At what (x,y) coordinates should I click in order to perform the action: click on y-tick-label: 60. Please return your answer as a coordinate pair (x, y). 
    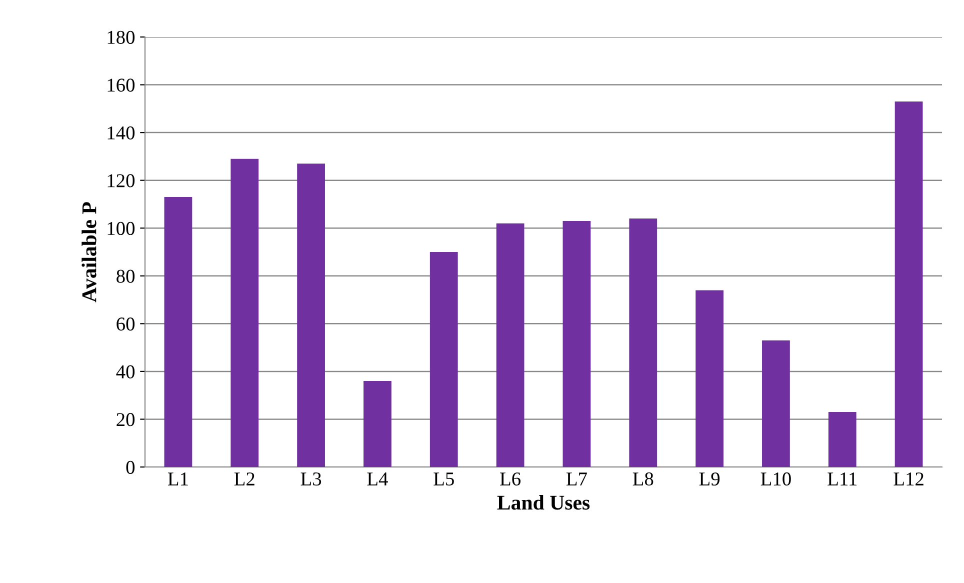
    Looking at the image, I should click on (125, 324).